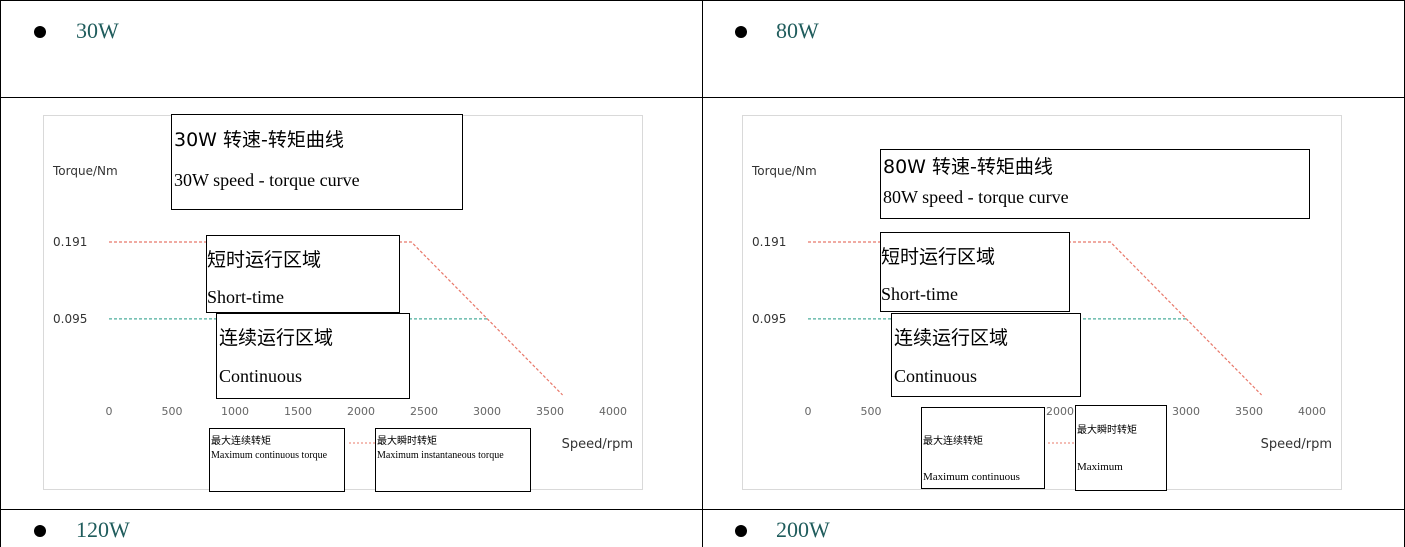  What do you see at coordinates (1095, 184) in the screenshot?
I see `chart-title-box: 80W 转速-转矩曲线 80W speed - torque curve` at bounding box center [1095, 184].